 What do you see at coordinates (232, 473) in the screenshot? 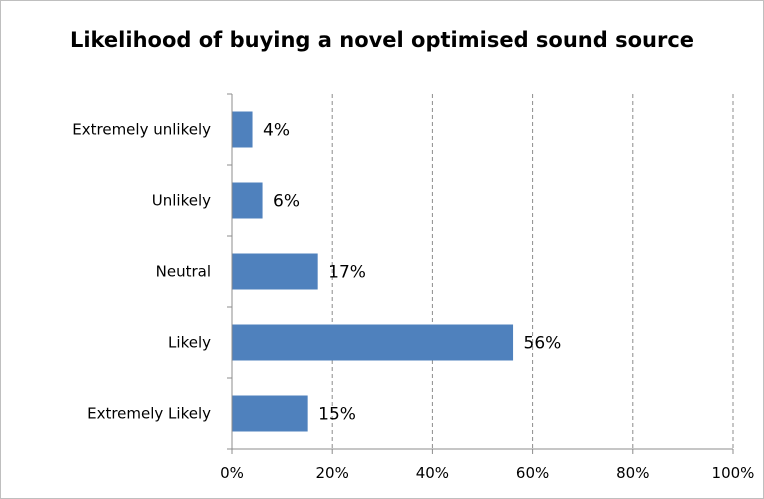
I see `x-tick-label: 0%` at bounding box center [232, 473].